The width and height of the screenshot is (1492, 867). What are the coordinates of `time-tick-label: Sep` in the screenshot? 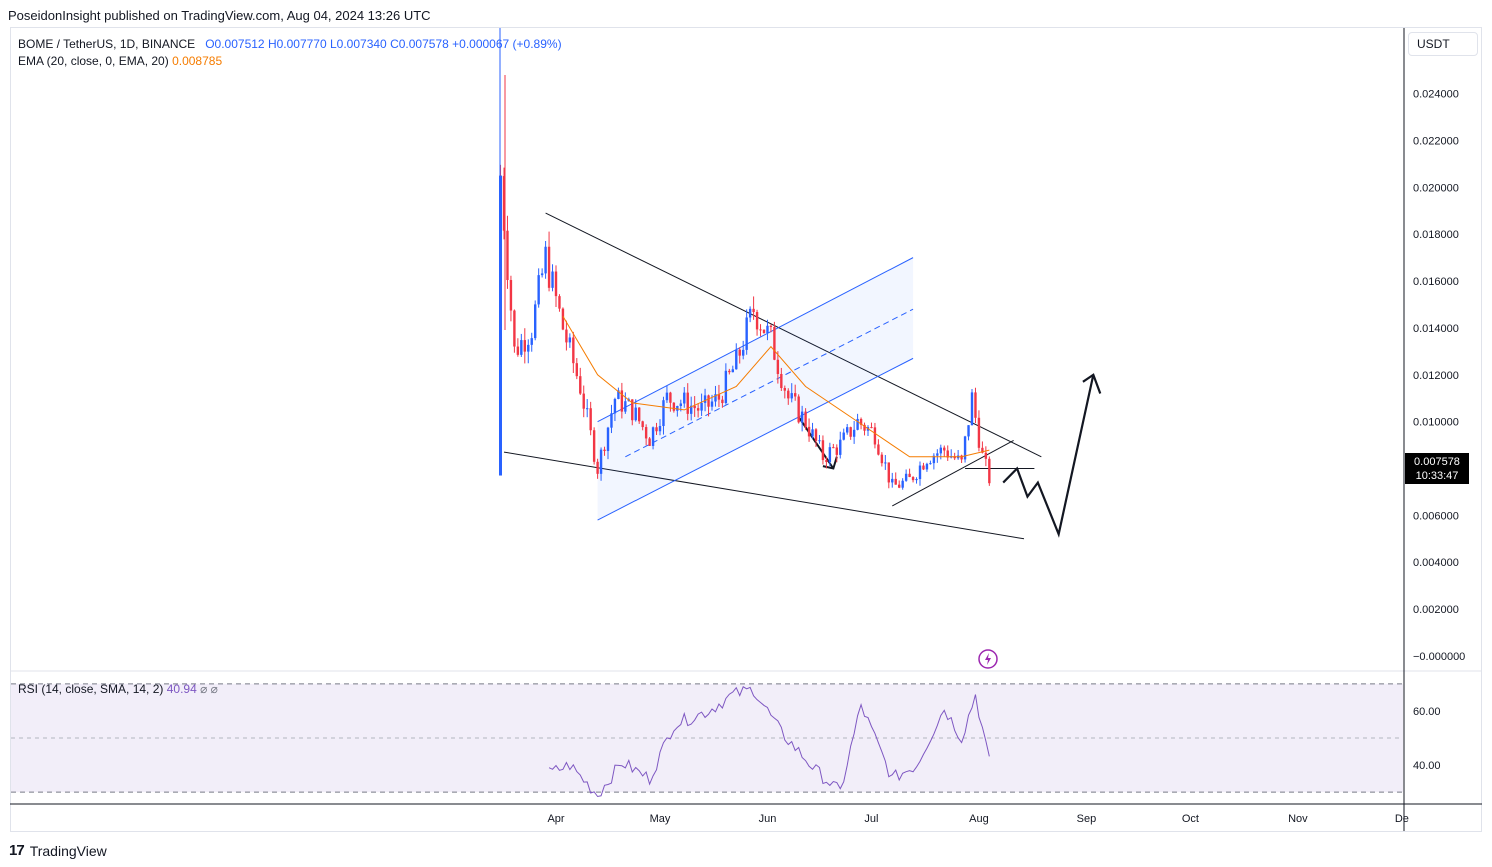 It's located at (1087, 819).